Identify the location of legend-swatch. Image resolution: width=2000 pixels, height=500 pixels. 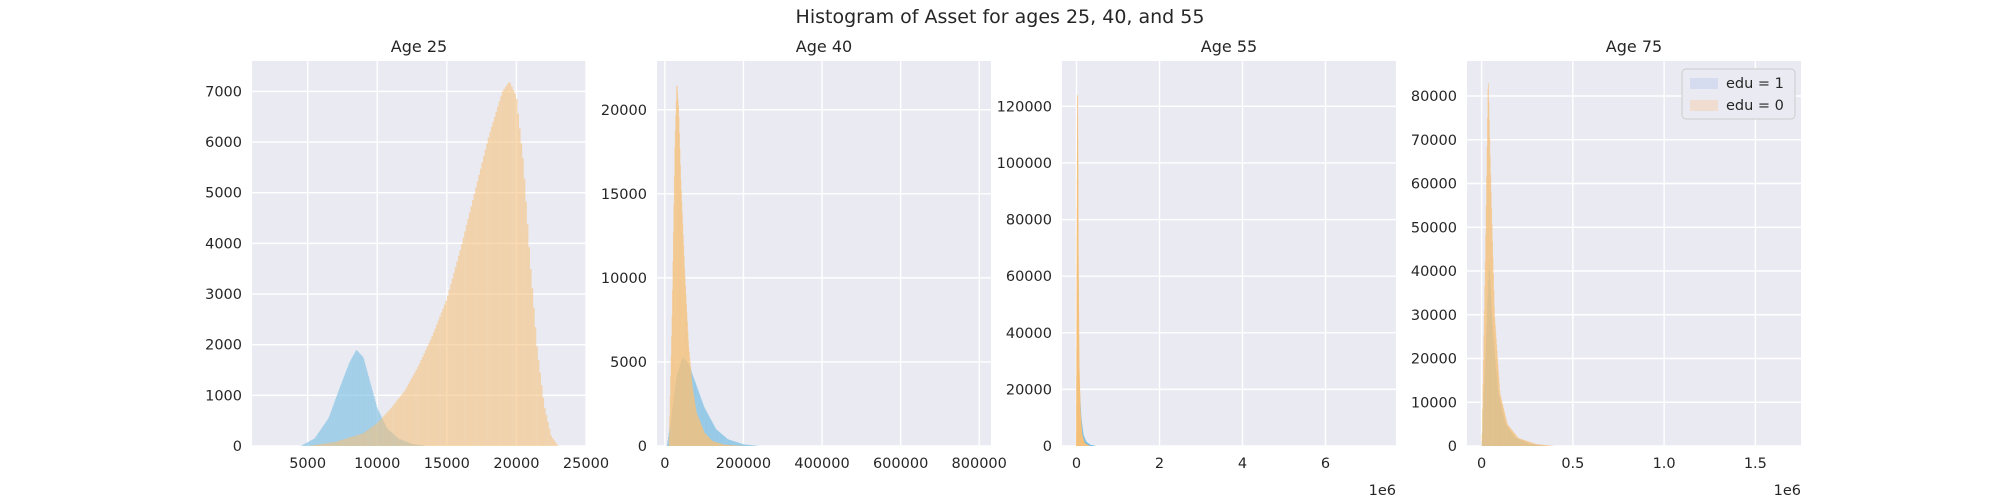
(1704, 83).